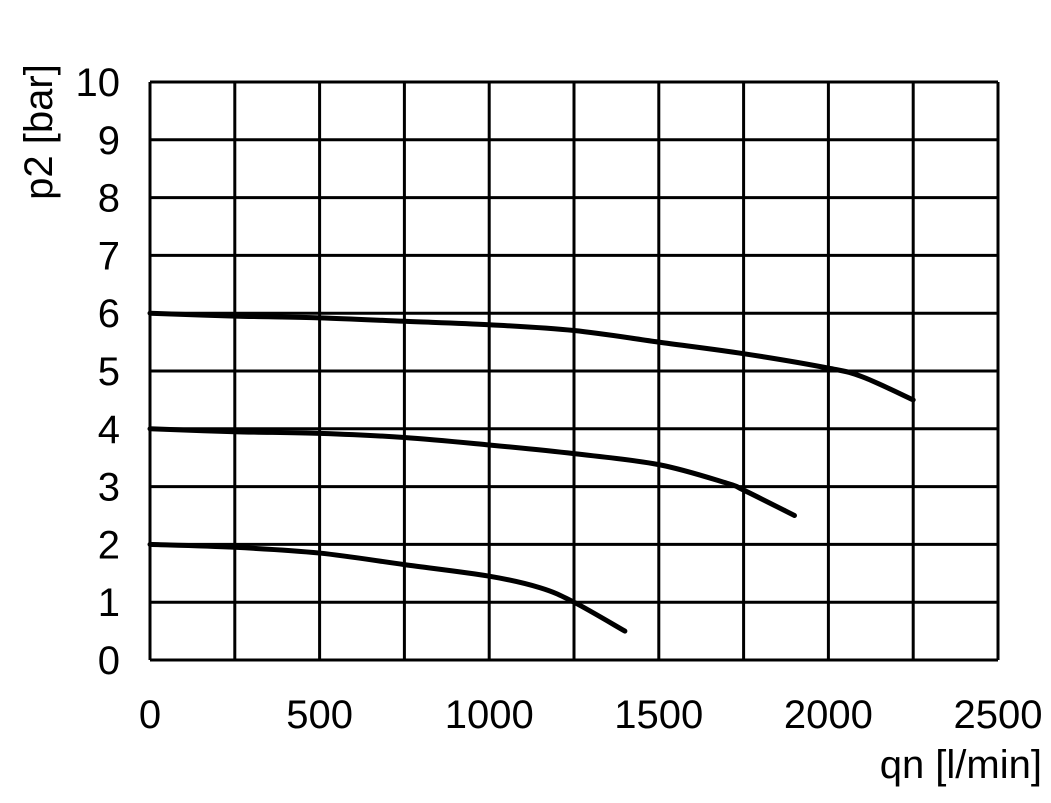 Image resolution: width=1051 pixels, height=803 pixels. What do you see at coordinates (98, 83) in the screenshot?
I see `y-tick-label: 10` at bounding box center [98, 83].